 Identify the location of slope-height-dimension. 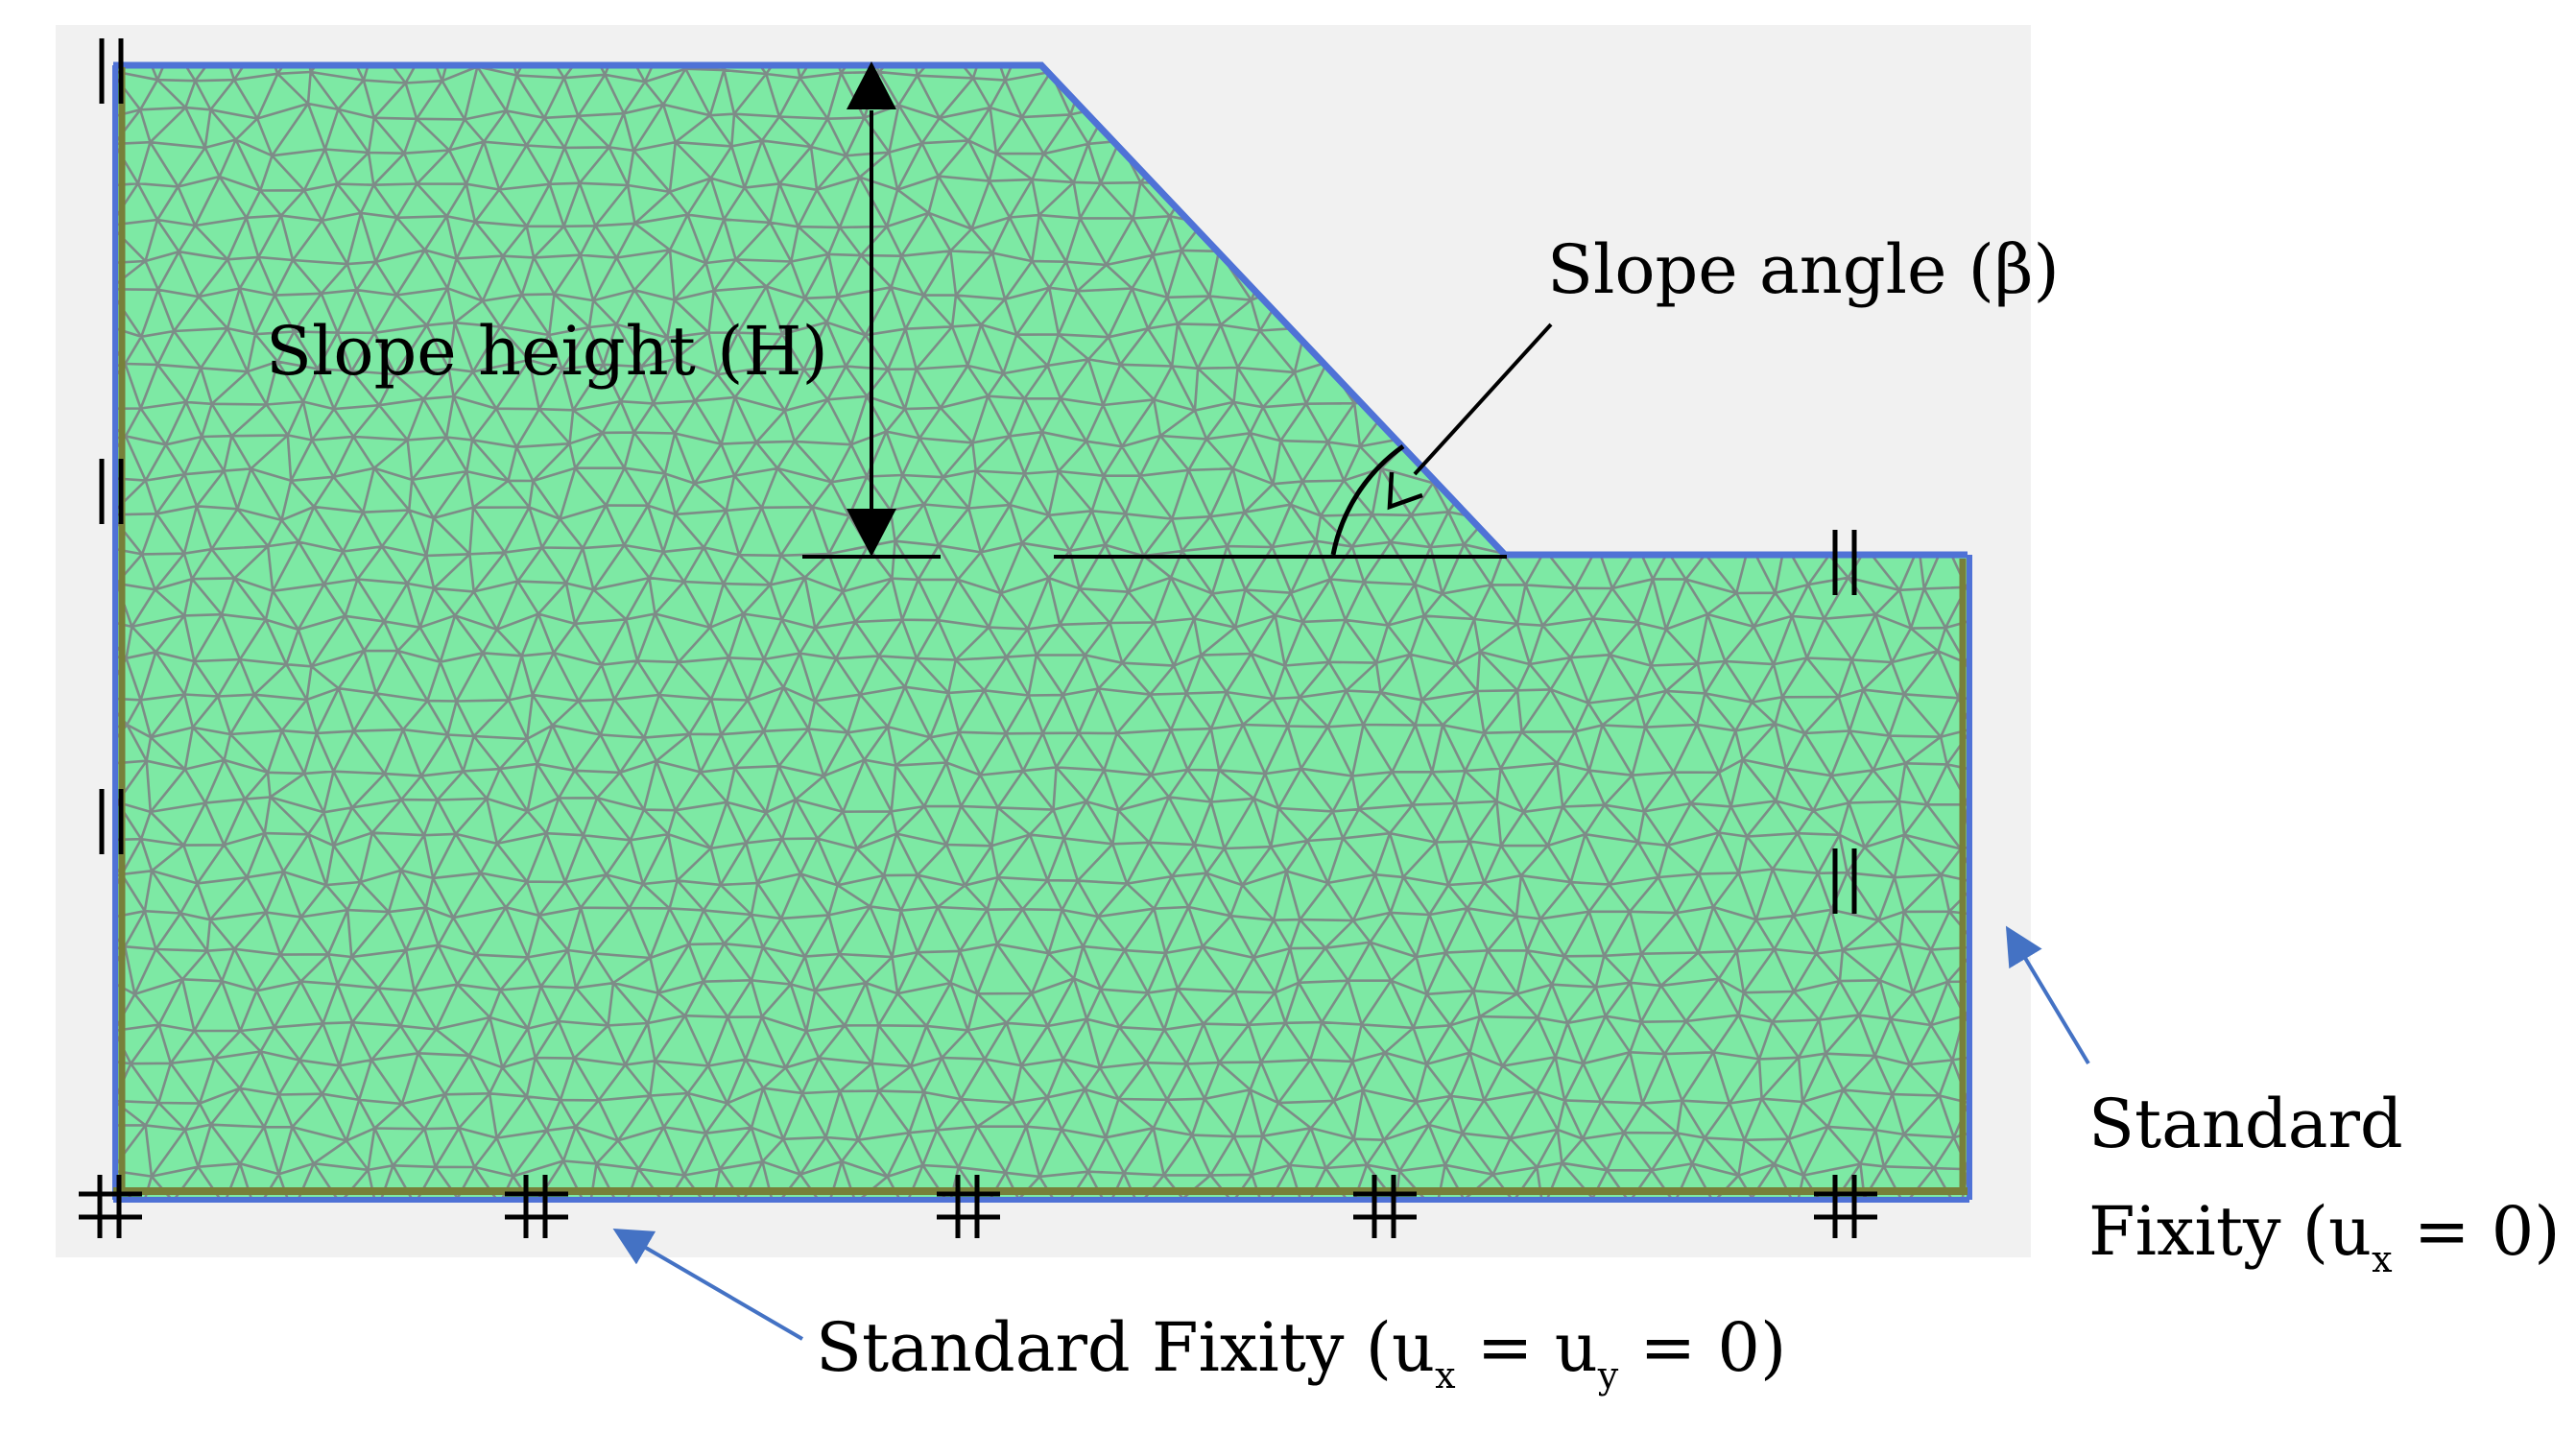
(871, 310).